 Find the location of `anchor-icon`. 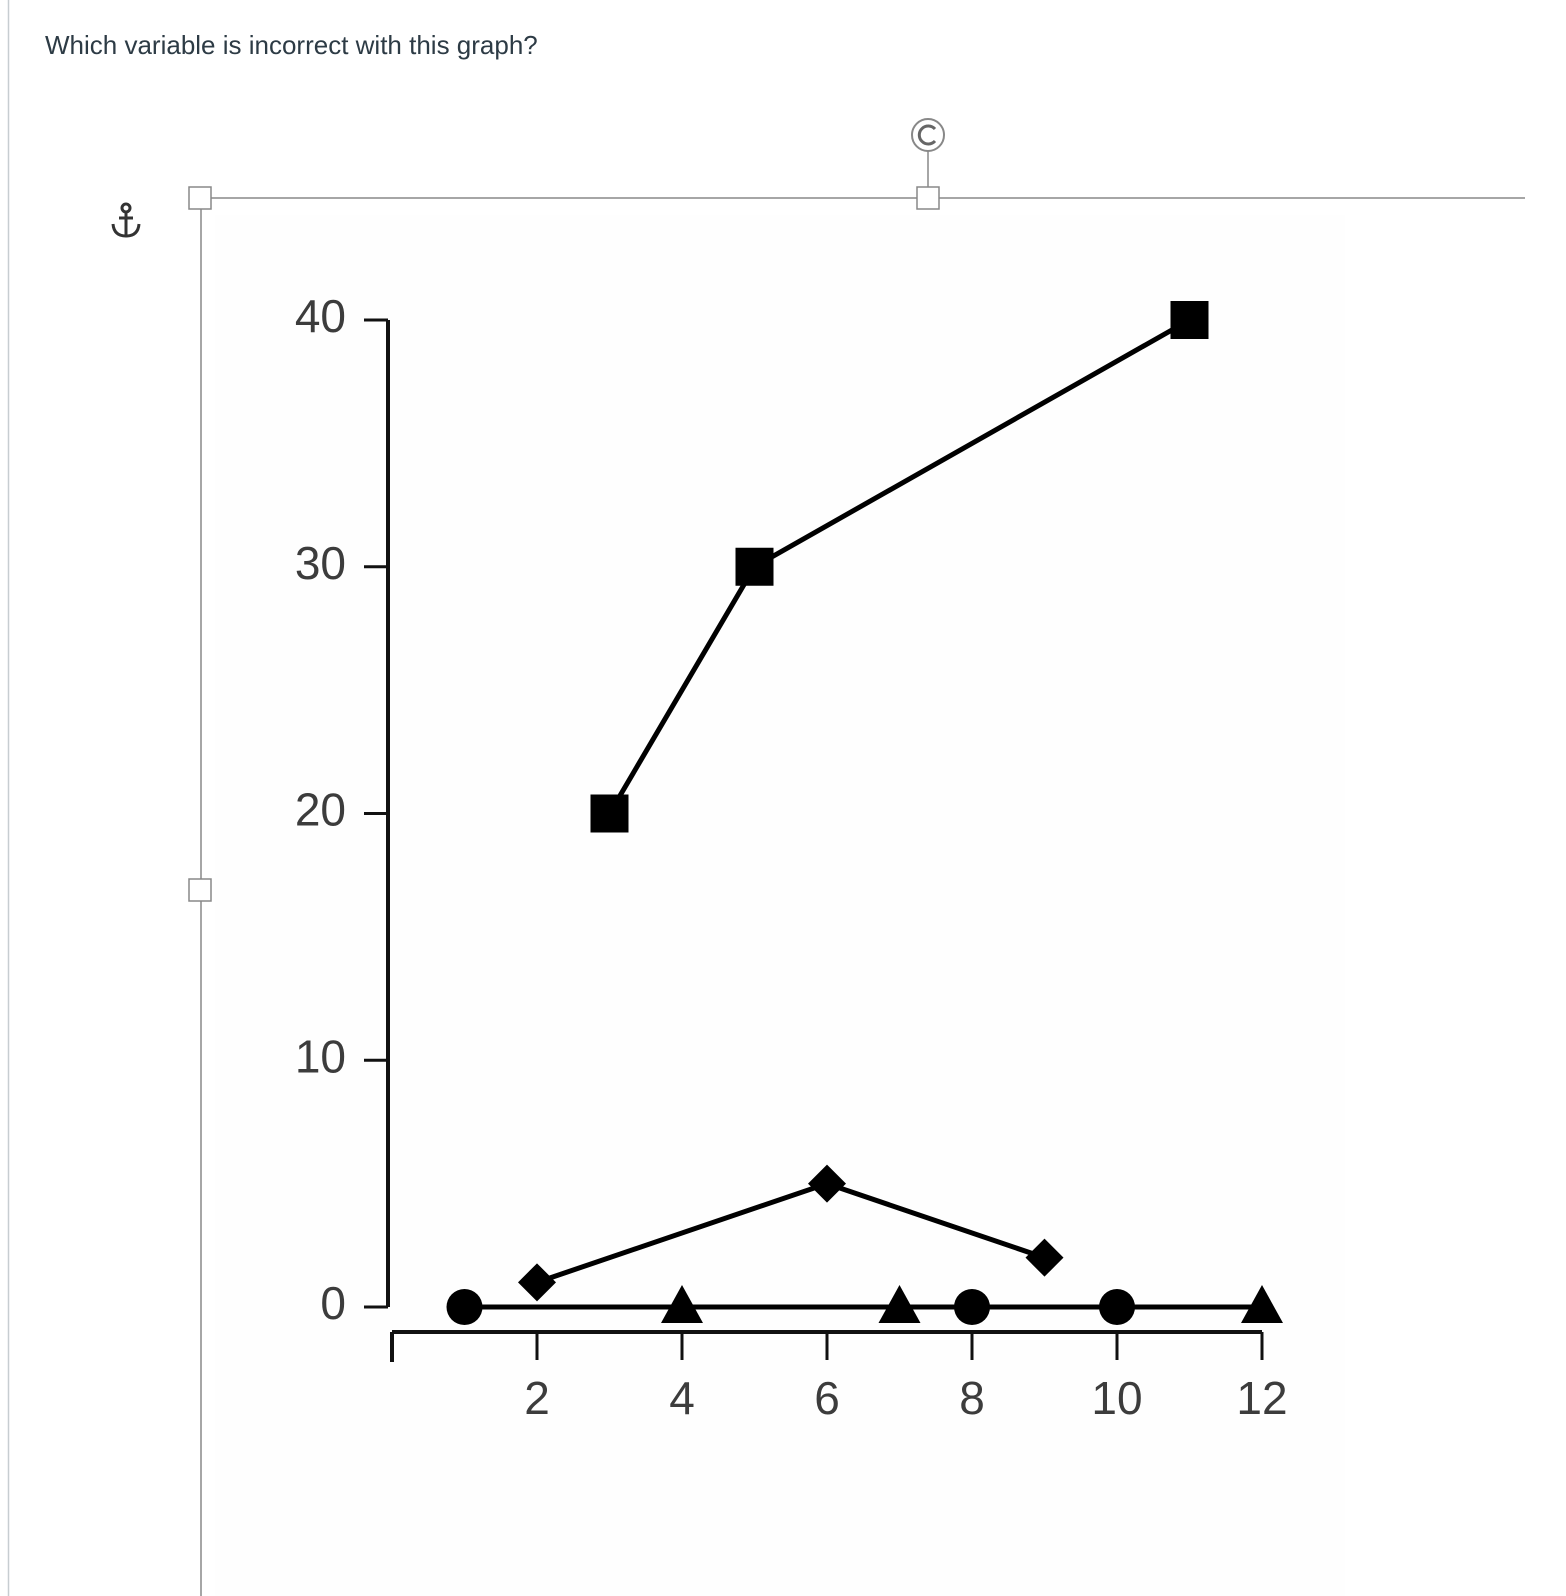

anchor-icon is located at coordinates (126, 220).